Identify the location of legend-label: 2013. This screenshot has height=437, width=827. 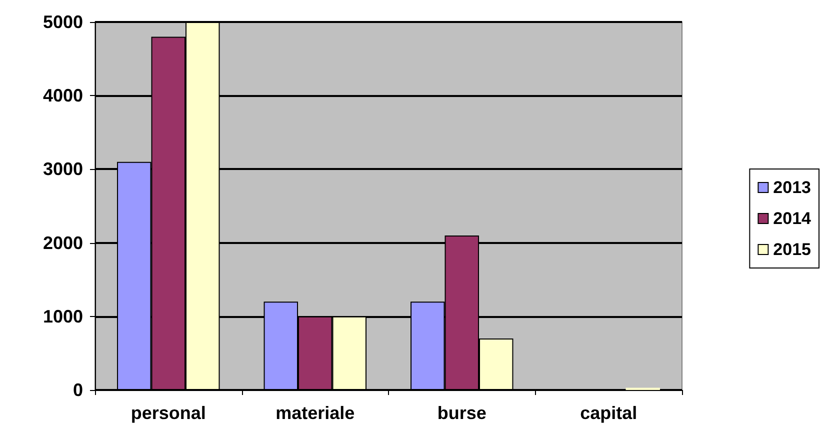
(792, 187).